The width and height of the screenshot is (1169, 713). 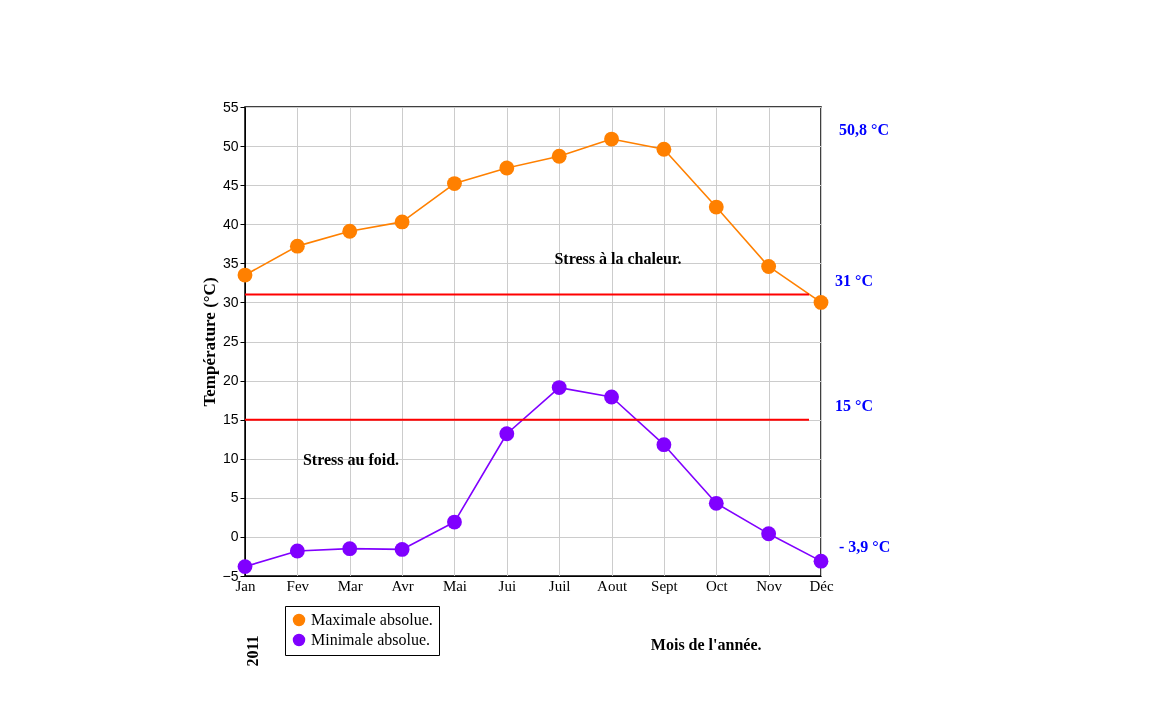 I want to click on y-tick-label: 45, so click(x=230, y=184).